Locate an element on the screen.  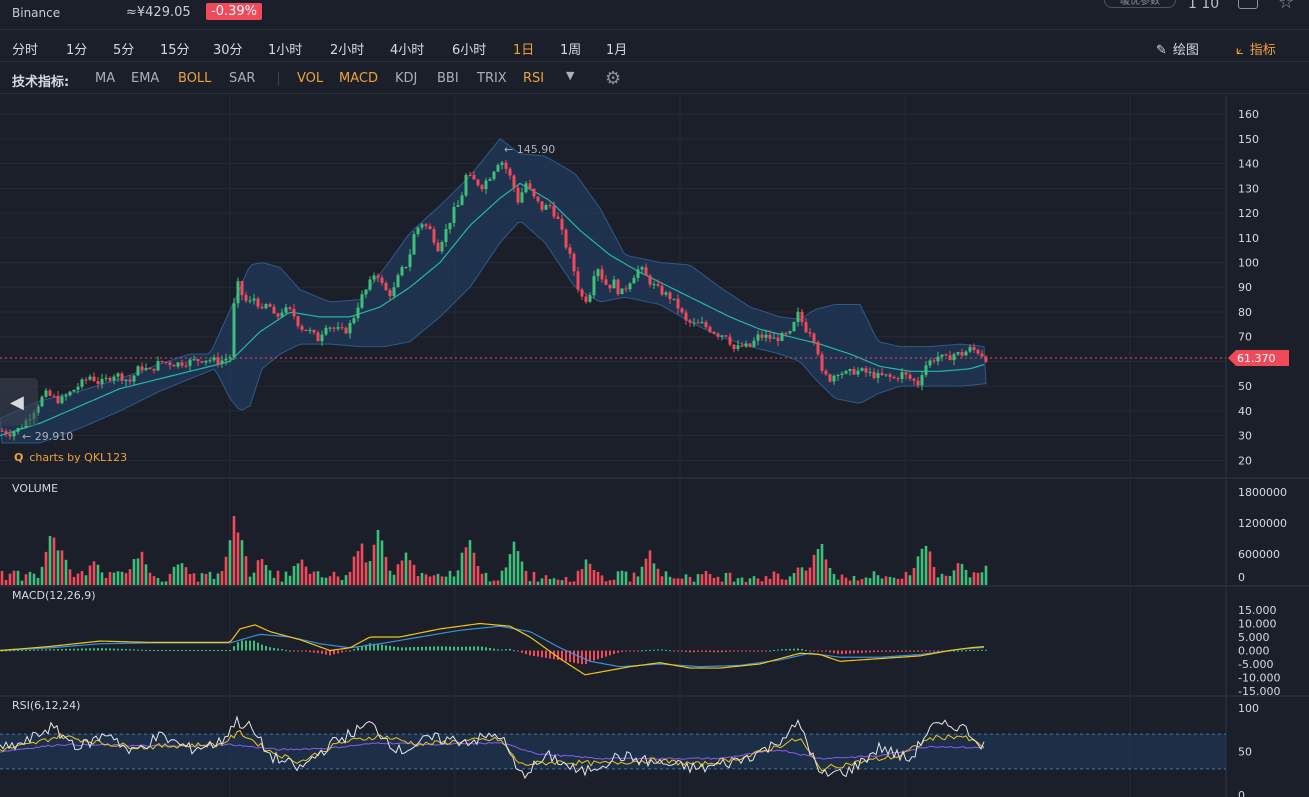
timeframe-2: 5分 is located at coordinates (124, 50).